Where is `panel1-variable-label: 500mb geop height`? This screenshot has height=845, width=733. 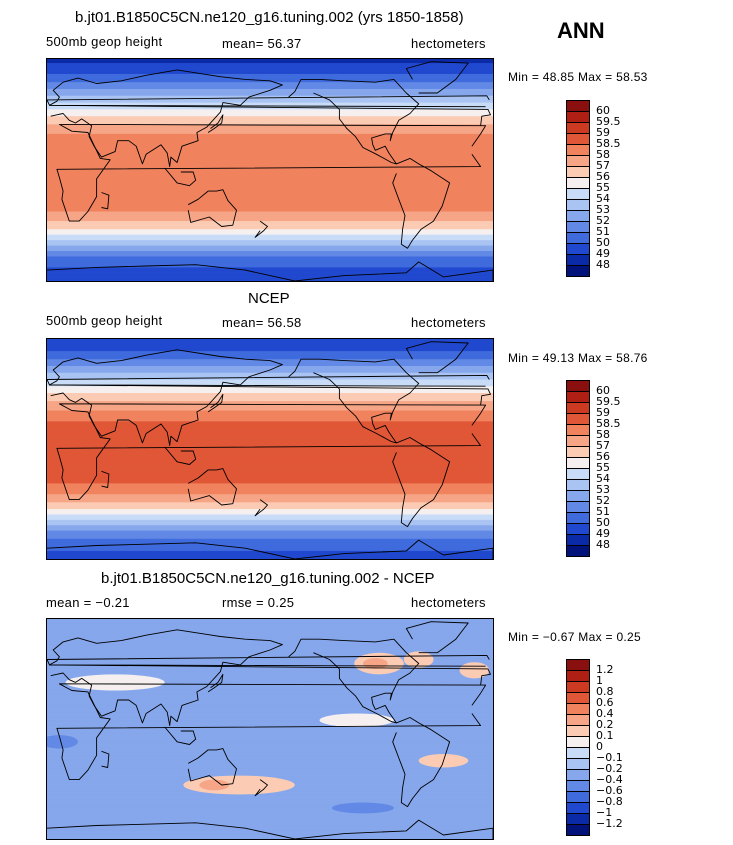
panel1-variable-label: 500mb geop height is located at coordinates (104, 41).